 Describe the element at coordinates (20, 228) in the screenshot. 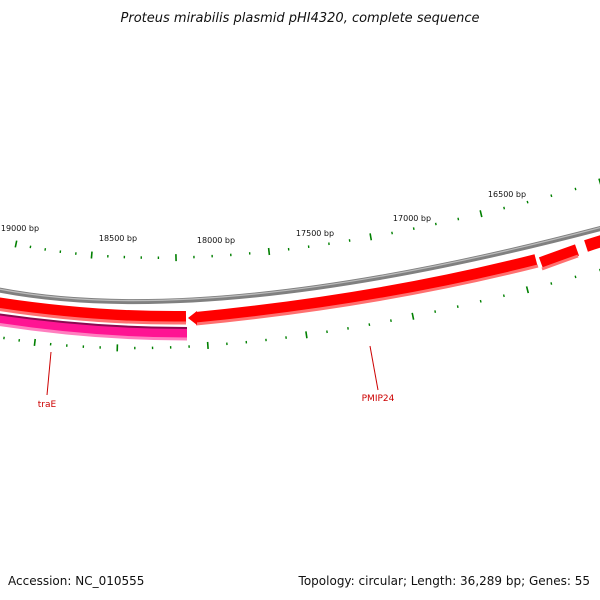

I see `tick-label-19000: 19000 bp` at that location.